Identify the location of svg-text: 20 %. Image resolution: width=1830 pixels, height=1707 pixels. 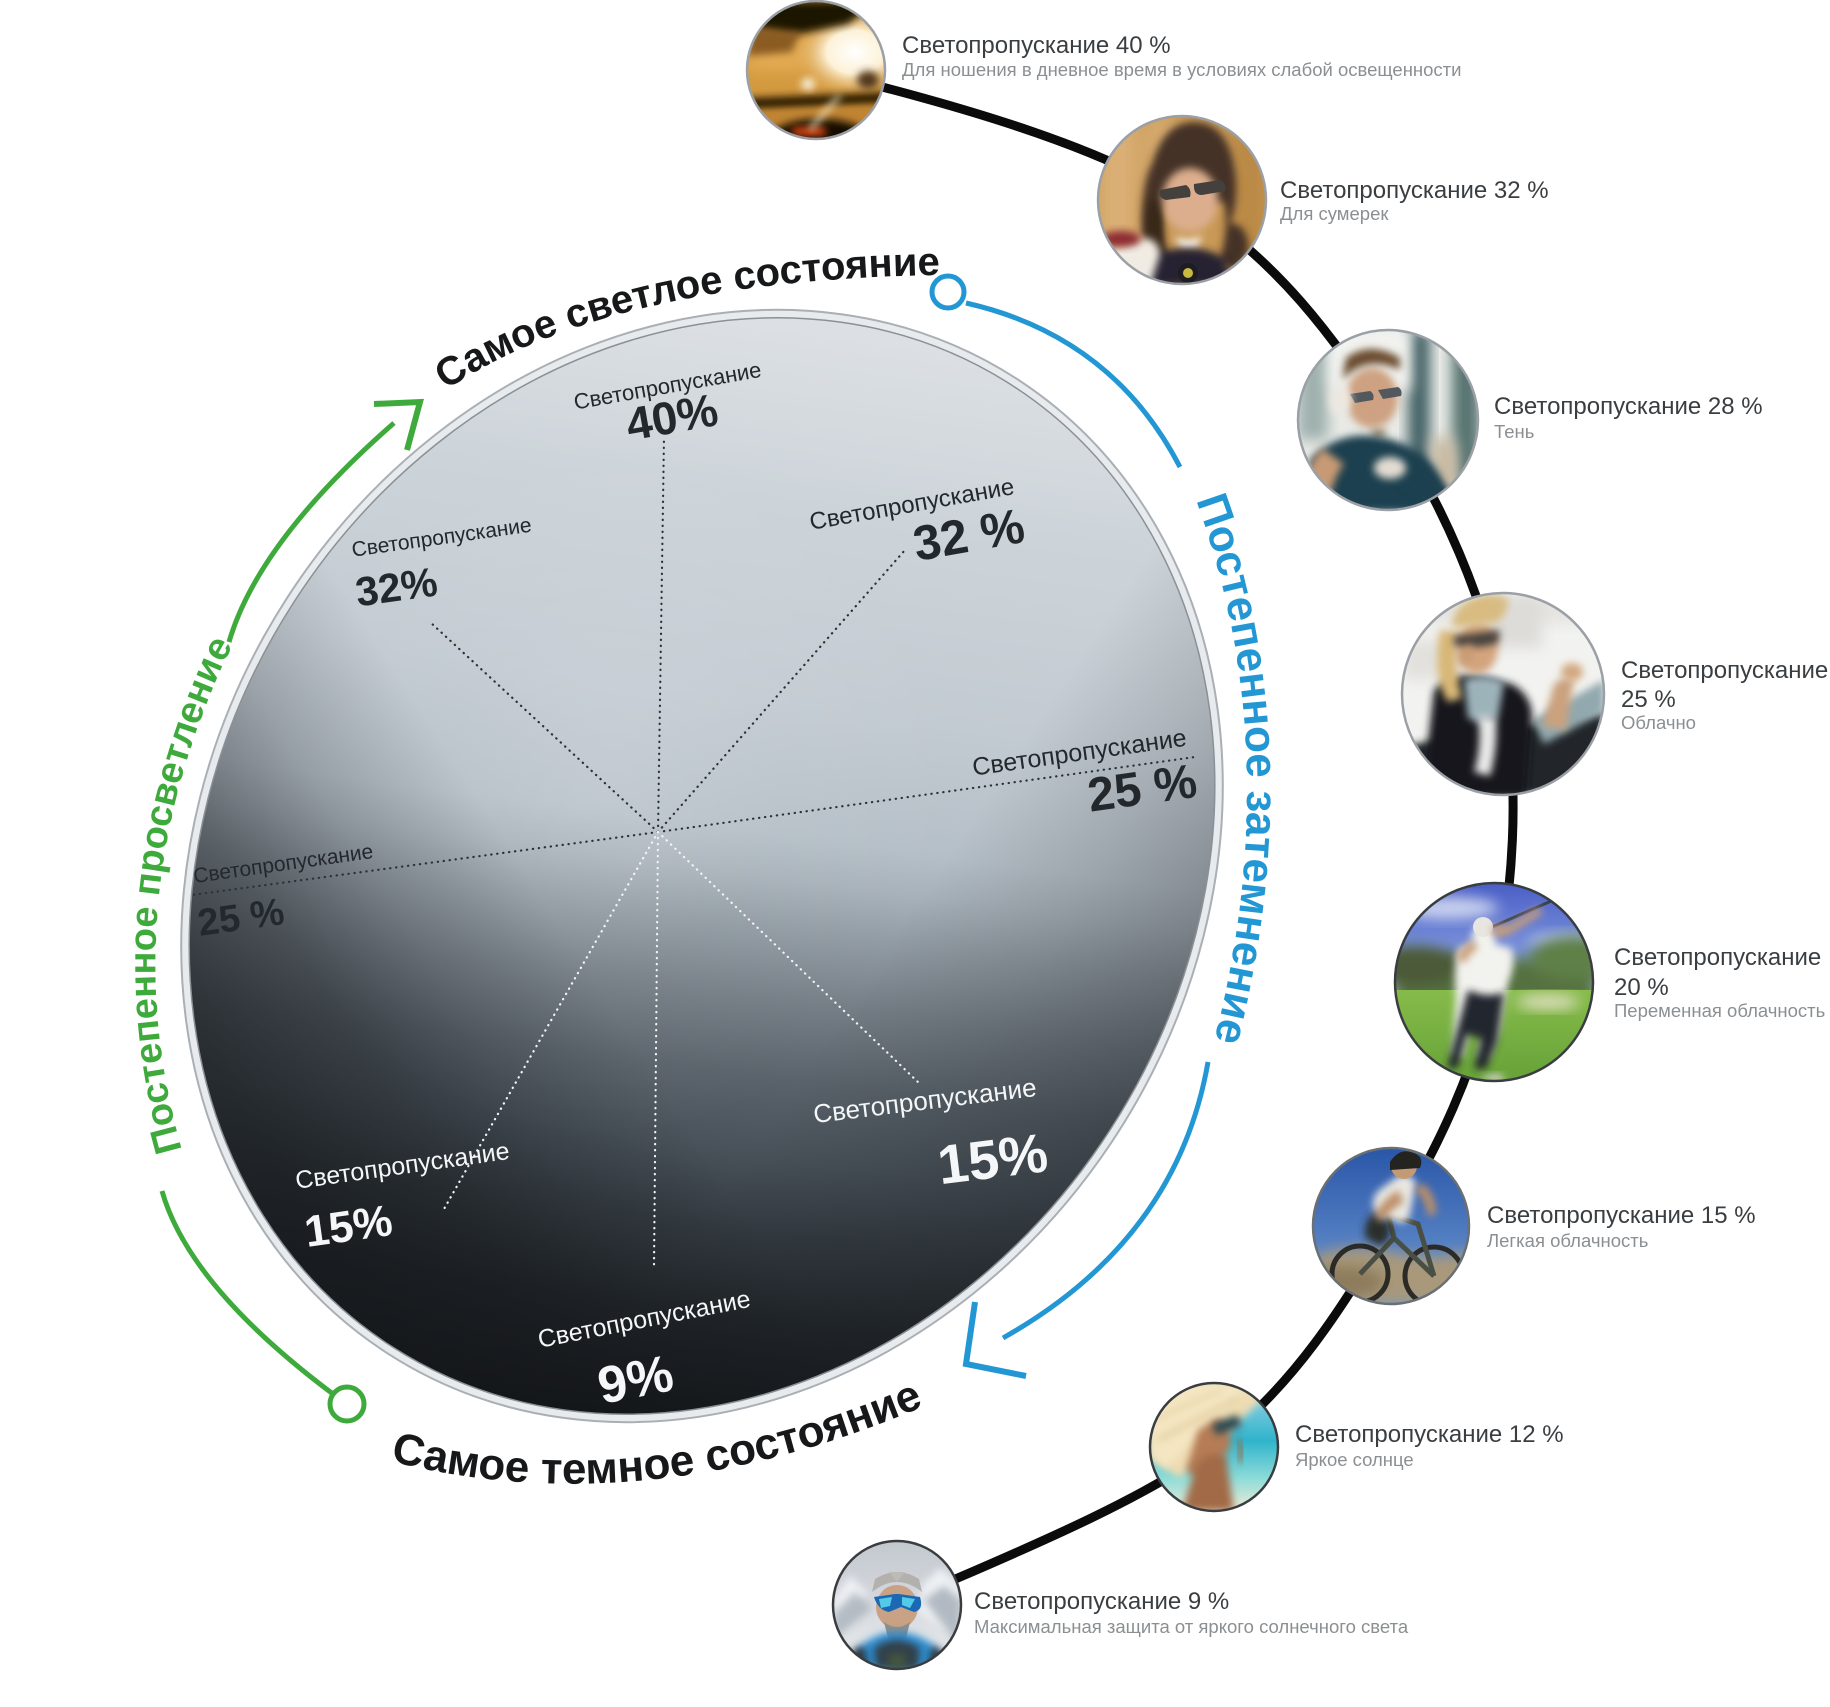
(1641, 987).